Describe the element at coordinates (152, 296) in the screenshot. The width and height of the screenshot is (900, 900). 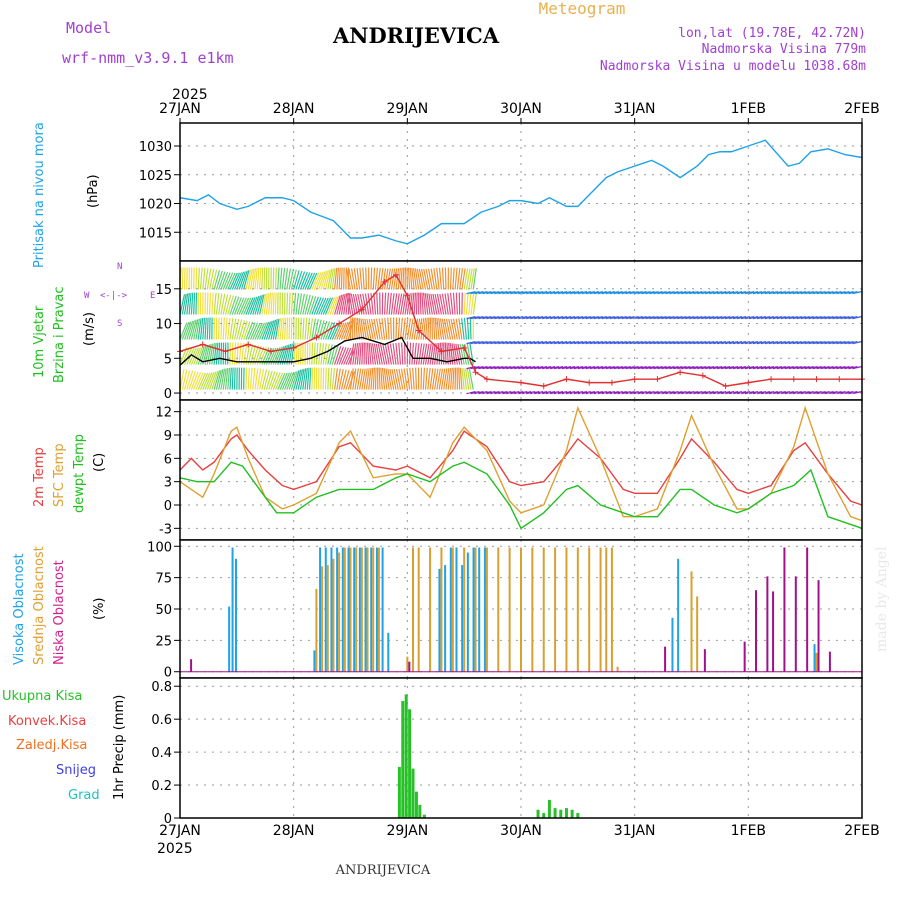
I see `compass-e: E` at that location.